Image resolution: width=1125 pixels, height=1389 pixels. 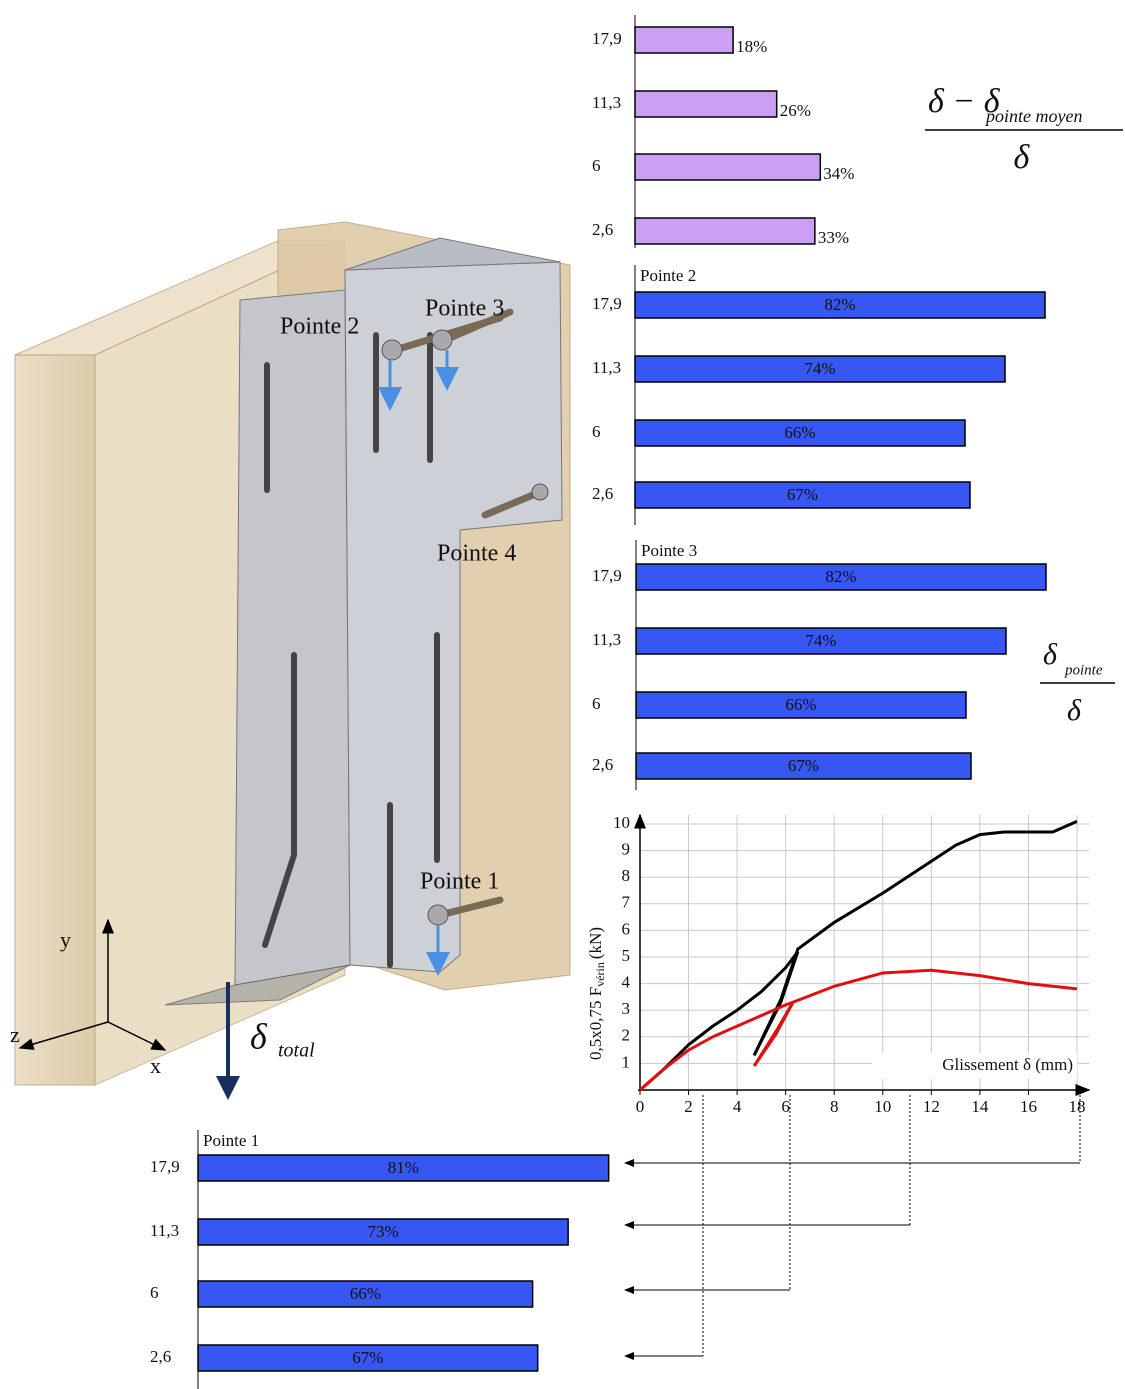 I want to click on value-label: 81%, so click(x=403, y=1167).